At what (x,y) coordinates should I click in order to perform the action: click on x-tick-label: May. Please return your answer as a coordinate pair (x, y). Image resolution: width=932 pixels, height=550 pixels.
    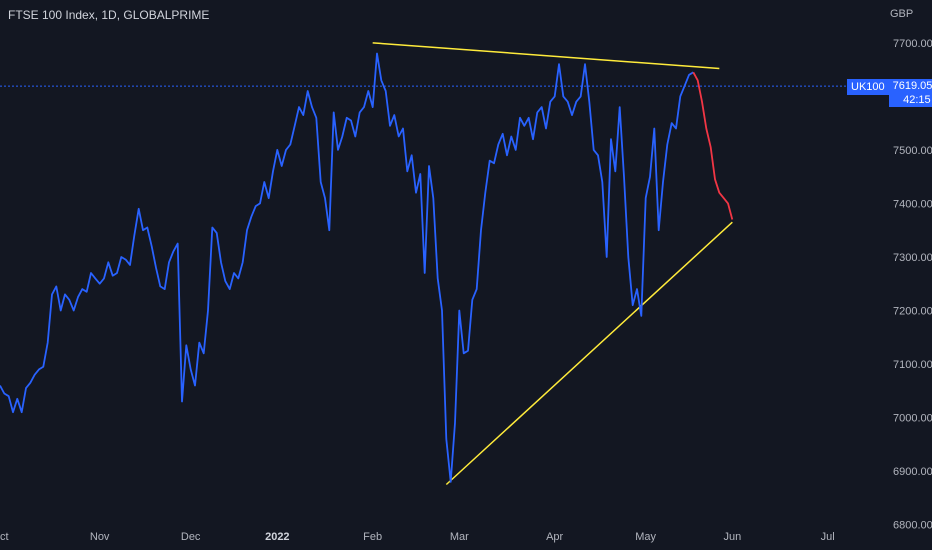
    Looking at the image, I should click on (645, 537).